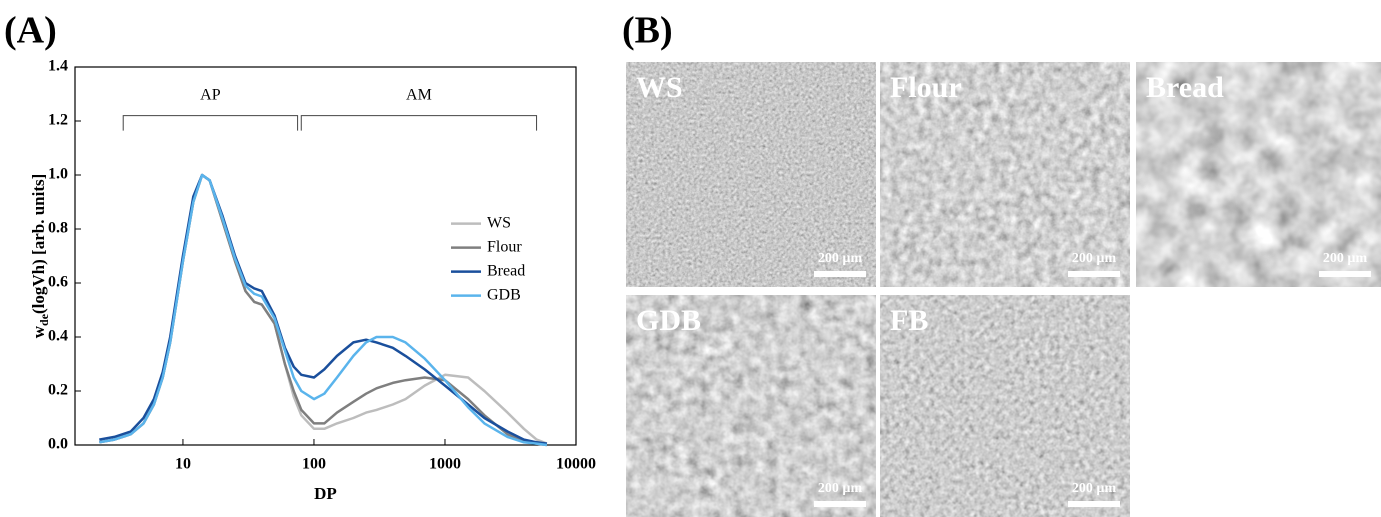 The width and height of the screenshot is (1381, 517). I want to click on x-axis-label: DP, so click(325, 493).